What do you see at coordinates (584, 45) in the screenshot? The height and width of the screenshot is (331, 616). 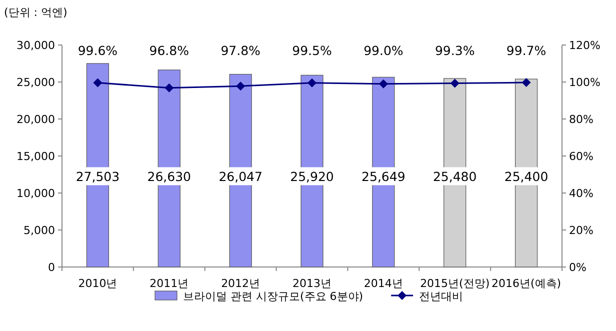 I see `y2-tick-label: 120%` at bounding box center [584, 45].